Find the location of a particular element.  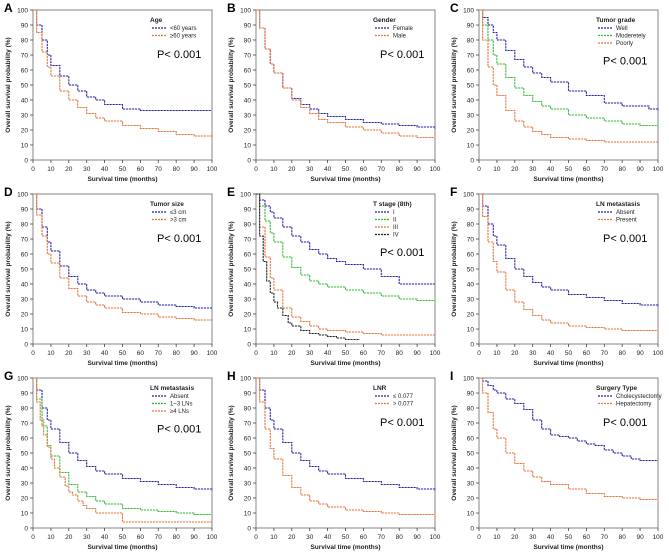

series-line--4-lns is located at coordinates (122, 450).